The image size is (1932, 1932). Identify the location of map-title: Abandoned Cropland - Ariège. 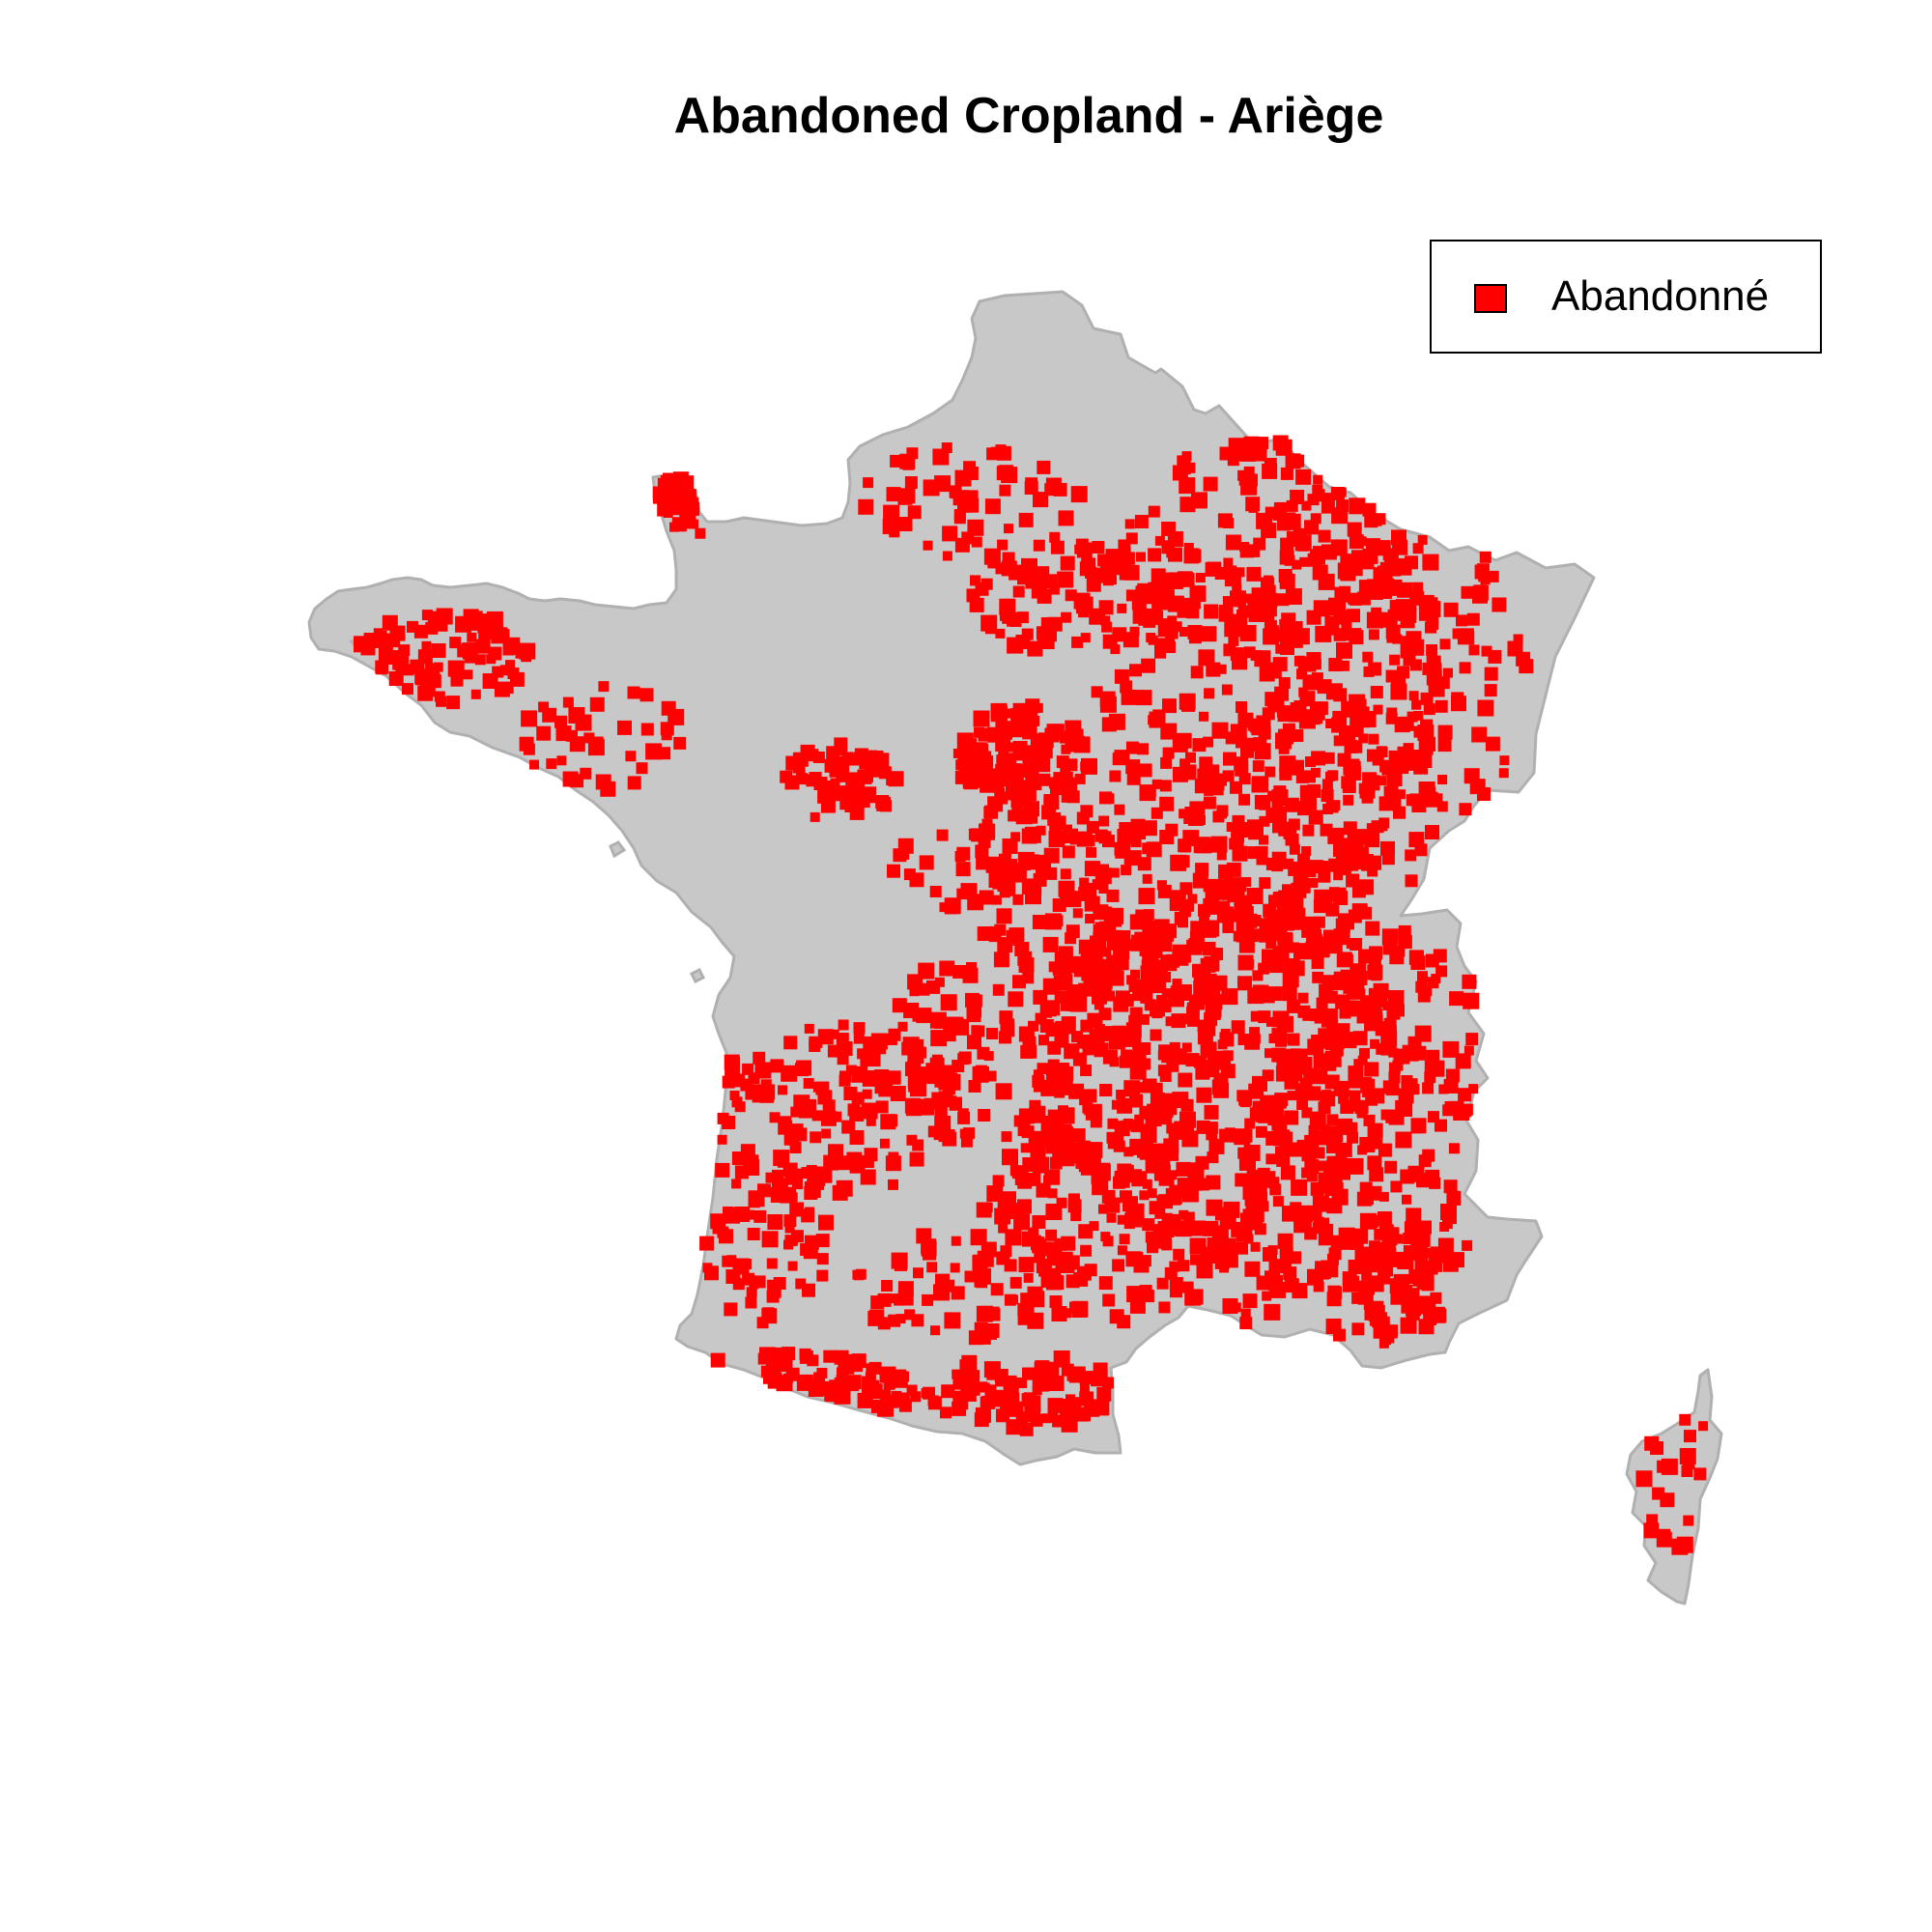
(1028, 116).